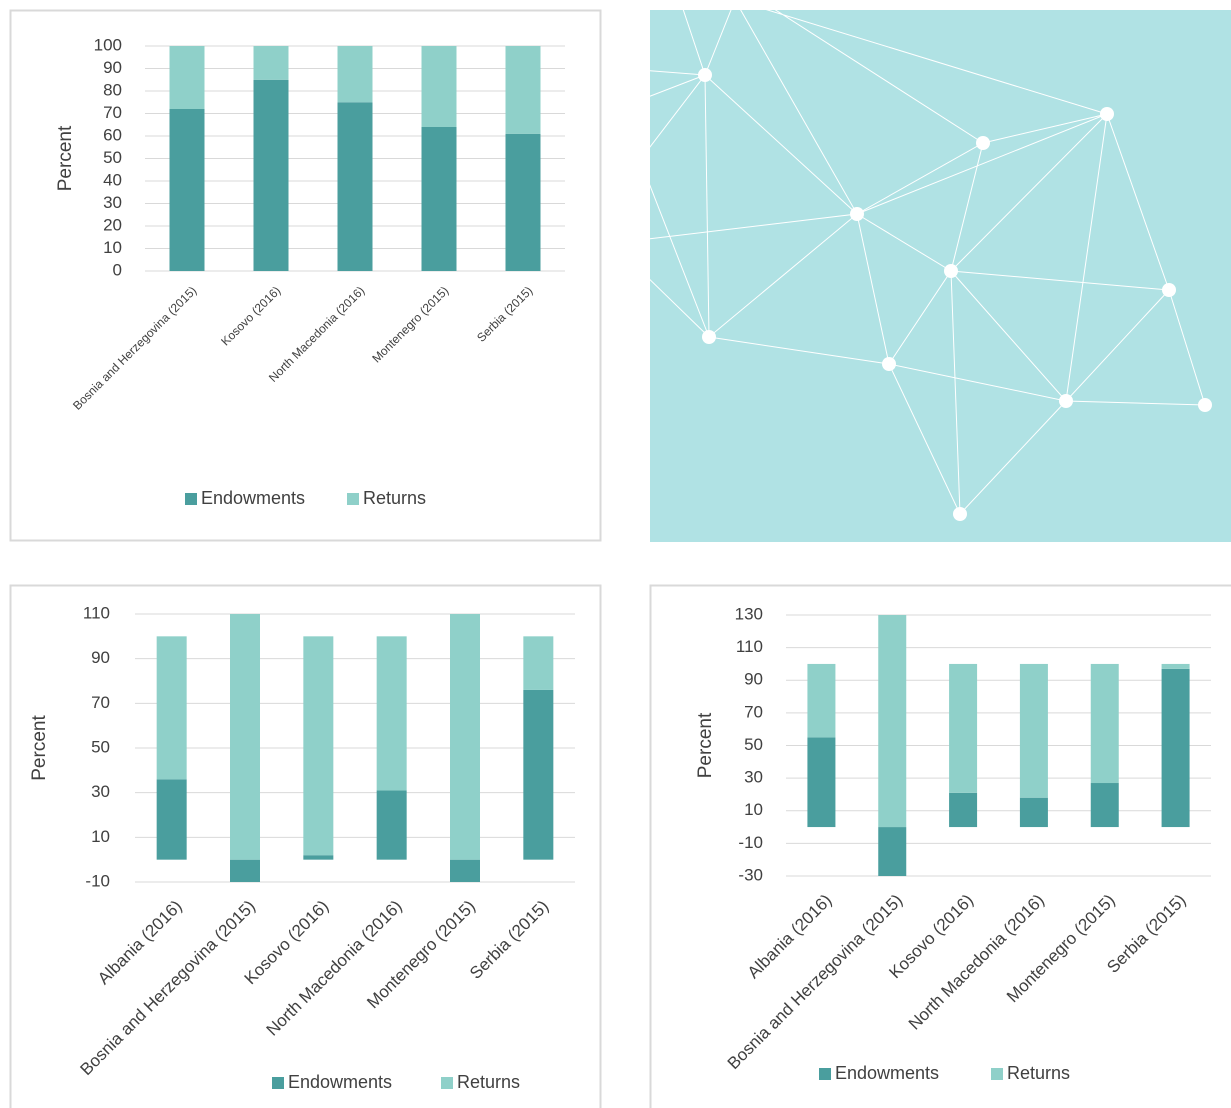  Describe the element at coordinates (112, 89) in the screenshot. I see `y-tick-label: 80` at that location.